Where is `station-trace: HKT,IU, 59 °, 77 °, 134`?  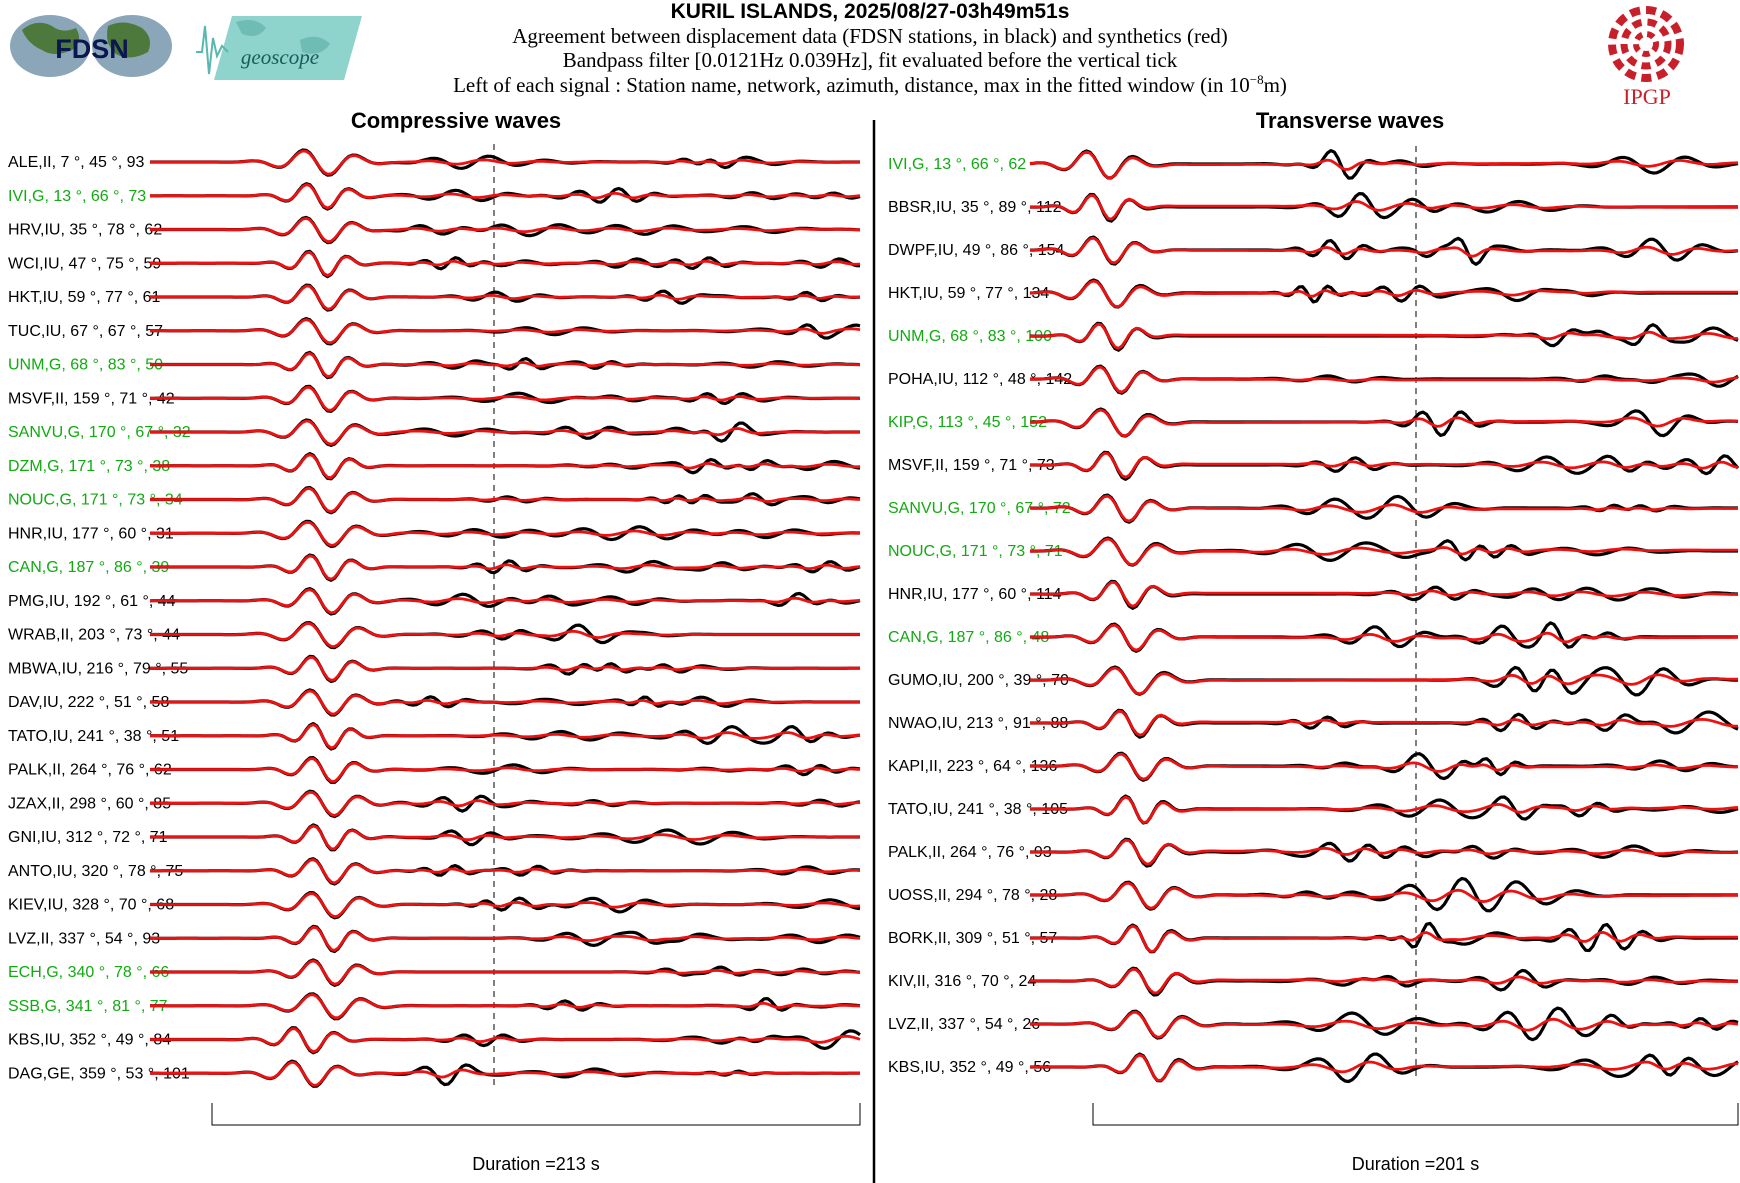 station-trace: HKT,IU, 59 °, 77 °, 134 is located at coordinates (1313, 293).